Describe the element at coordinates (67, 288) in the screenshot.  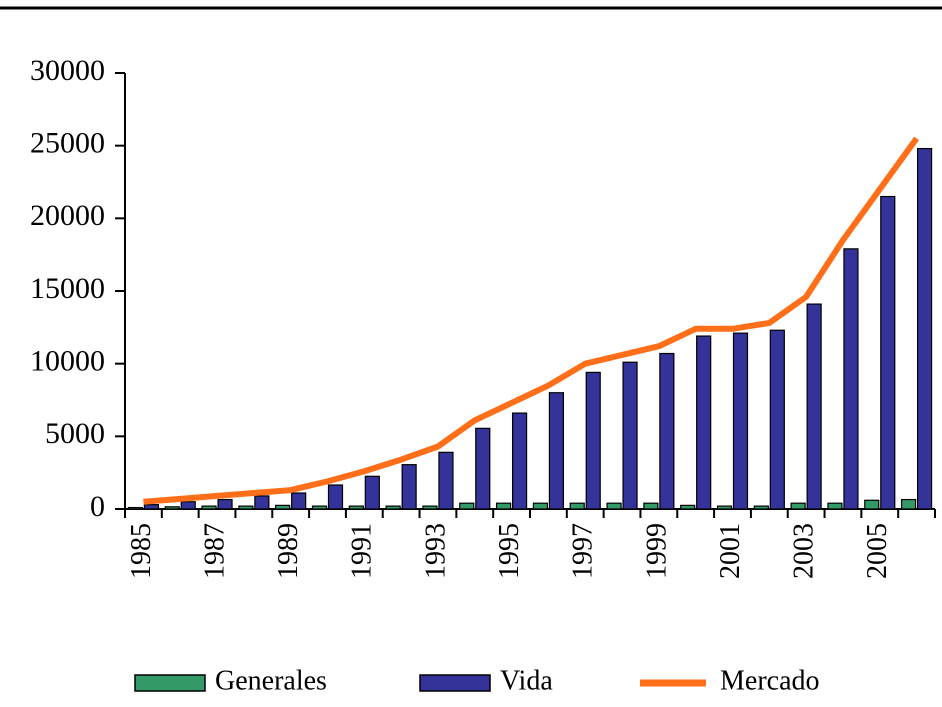
I see `y-tick-label: 15000` at that location.